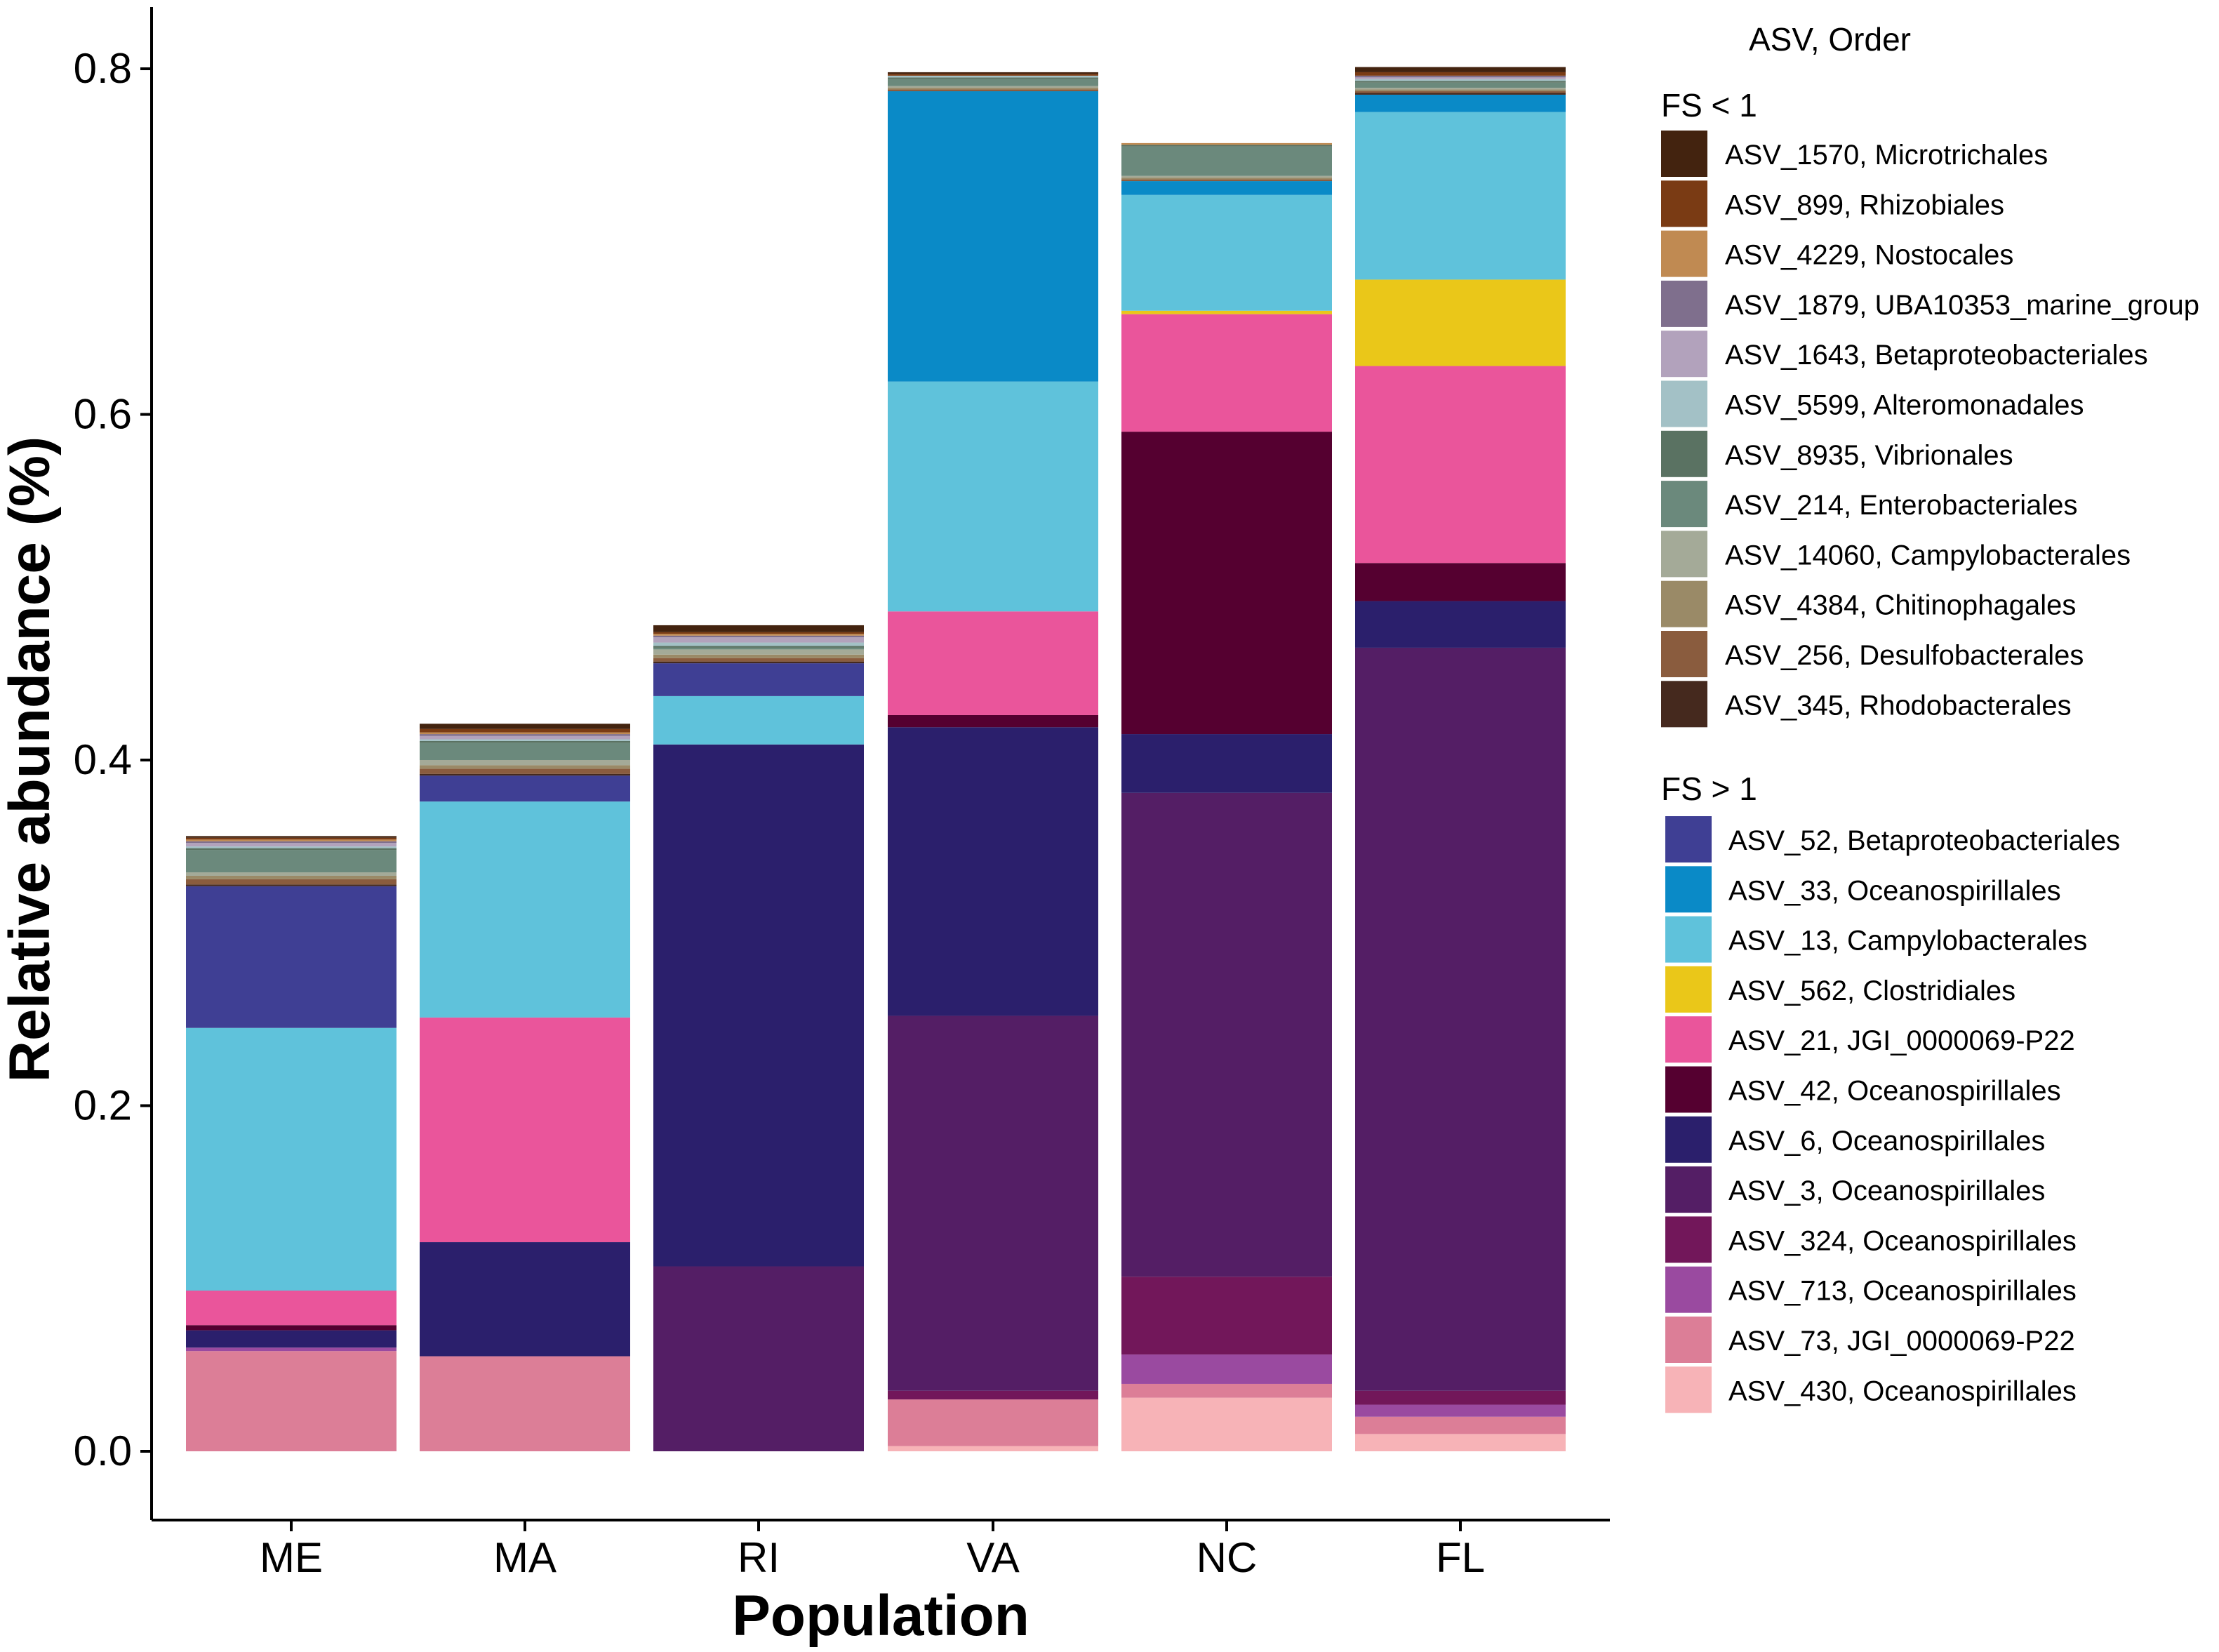 This screenshot has width=2219, height=1652. Describe the element at coordinates (881, 1616) in the screenshot. I see `x-axis-title: Population` at that location.